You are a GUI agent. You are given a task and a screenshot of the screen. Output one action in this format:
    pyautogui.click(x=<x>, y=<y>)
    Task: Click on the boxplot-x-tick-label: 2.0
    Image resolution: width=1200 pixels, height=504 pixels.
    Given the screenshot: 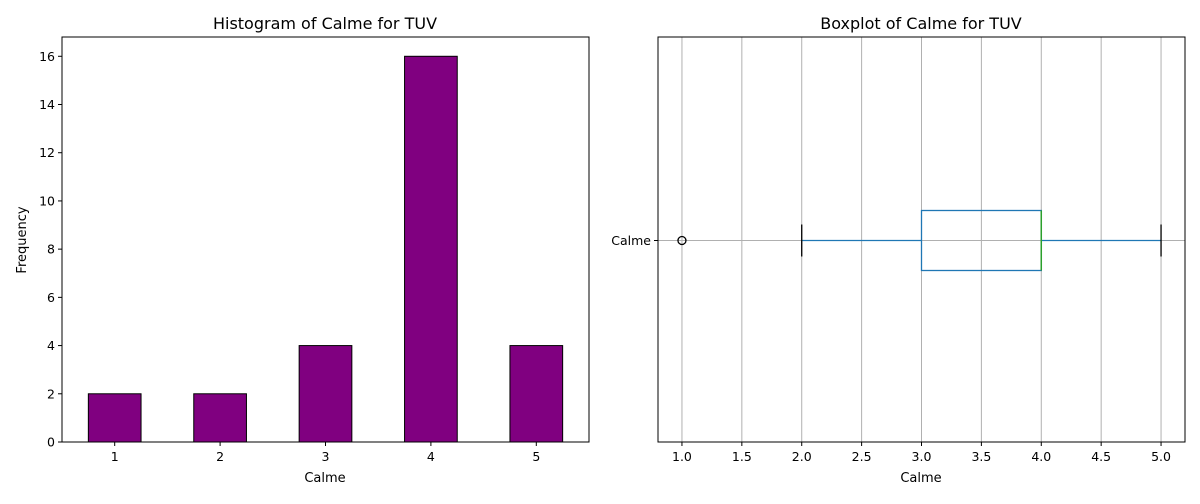 What is the action you would take?
    pyautogui.click(x=802, y=456)
    